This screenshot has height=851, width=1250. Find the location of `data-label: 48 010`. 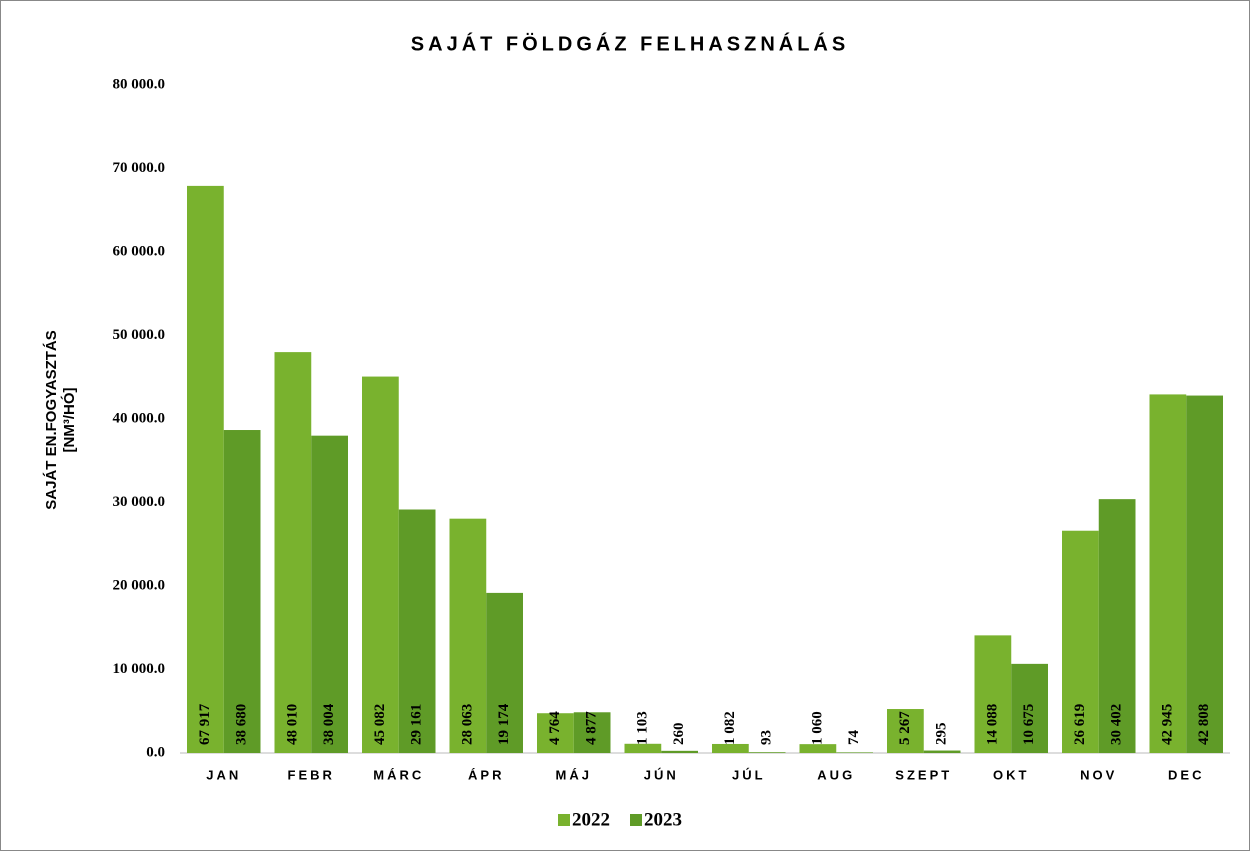

data-label: 48 010 is located at coordinates (292, 724).